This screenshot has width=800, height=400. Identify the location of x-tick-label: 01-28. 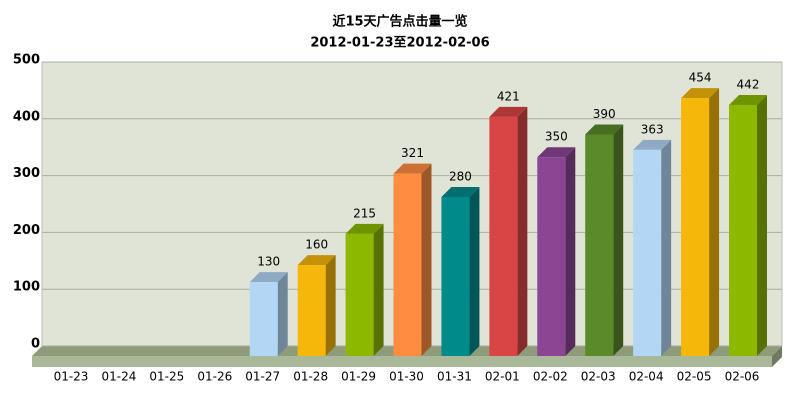
(310, 377).